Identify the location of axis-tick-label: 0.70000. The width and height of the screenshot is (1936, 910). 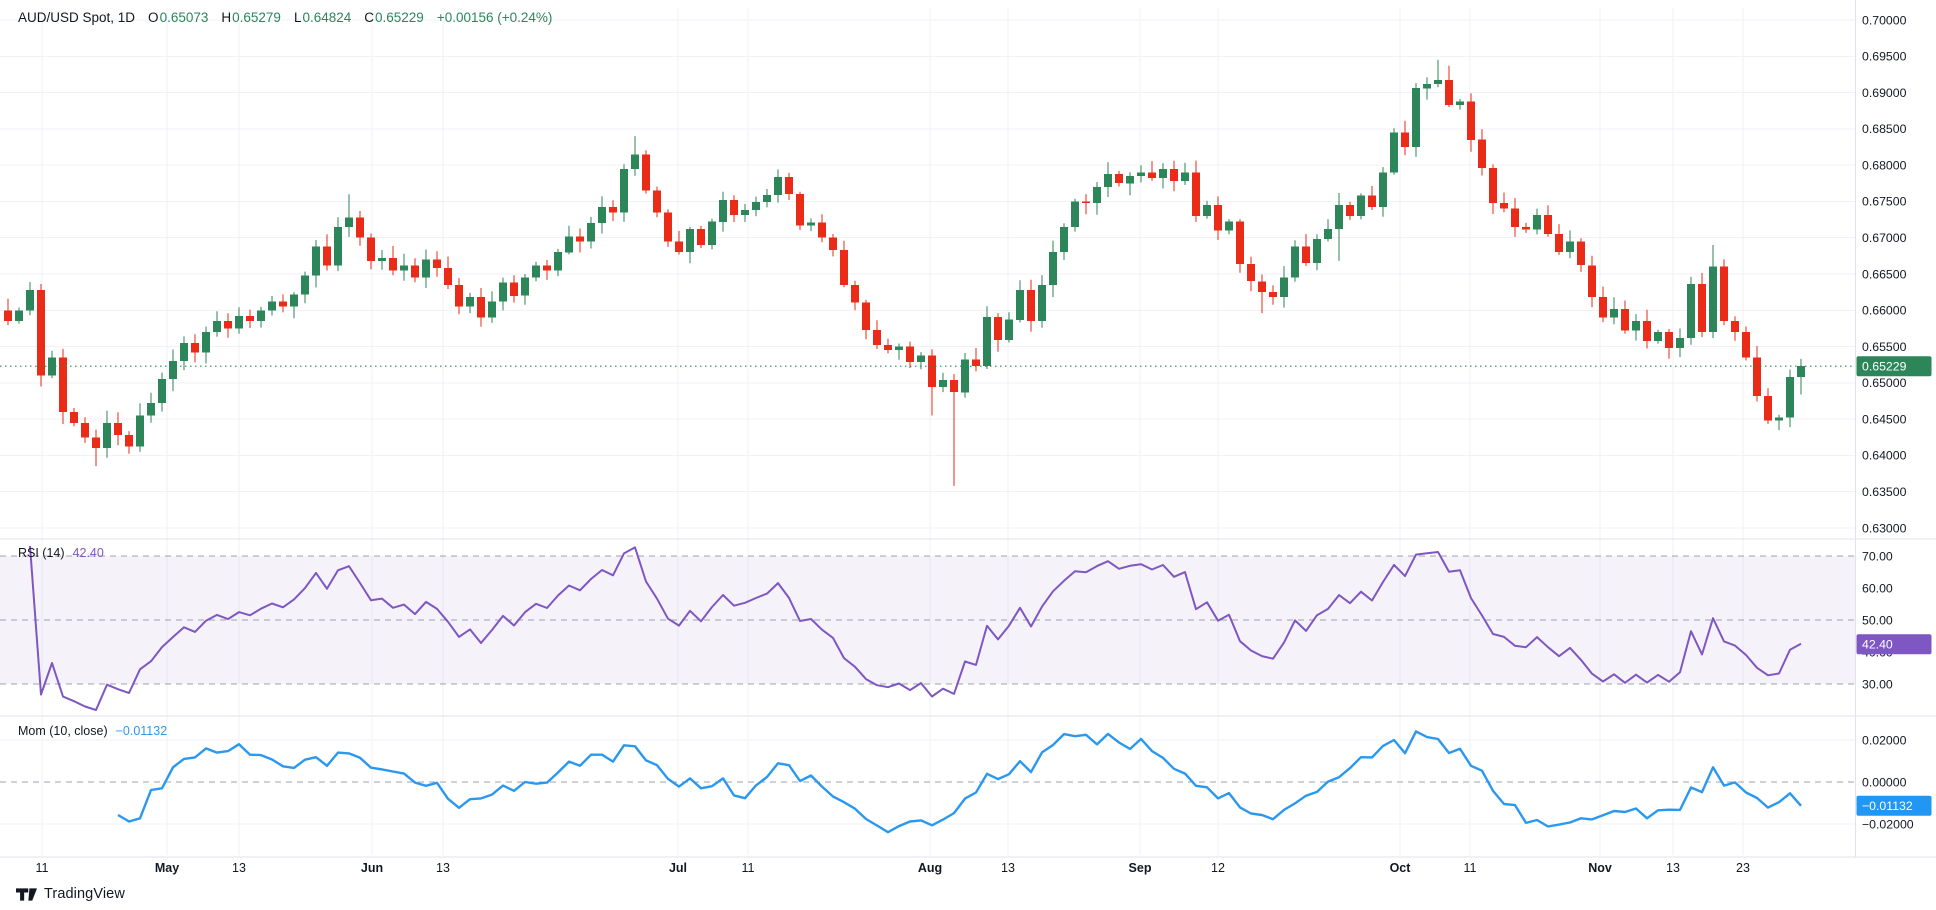
(1884, 20).